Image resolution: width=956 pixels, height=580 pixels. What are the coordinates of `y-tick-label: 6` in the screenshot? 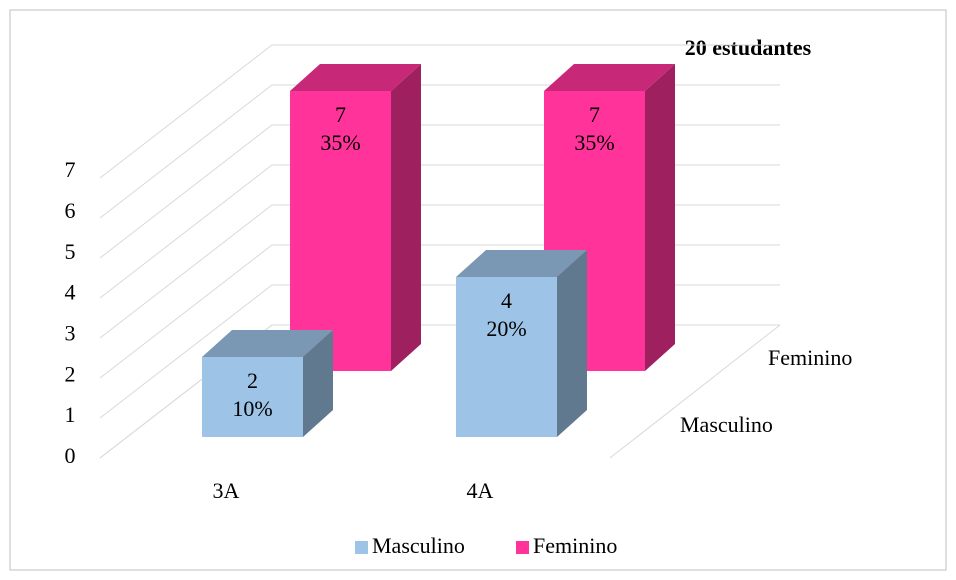 It's located at (70, 210).